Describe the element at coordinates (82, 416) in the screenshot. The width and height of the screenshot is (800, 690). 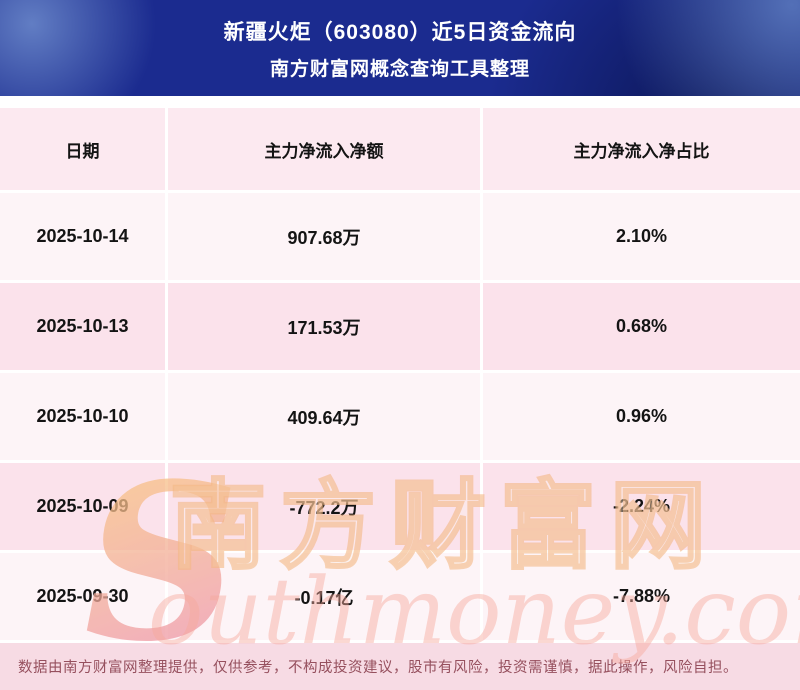
I see `cell-date: 2025-10-10` at that location.